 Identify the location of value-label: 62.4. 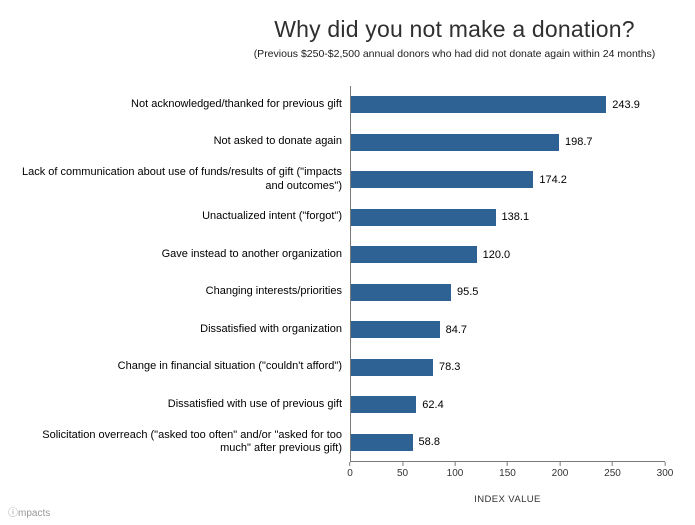
(433, 404).